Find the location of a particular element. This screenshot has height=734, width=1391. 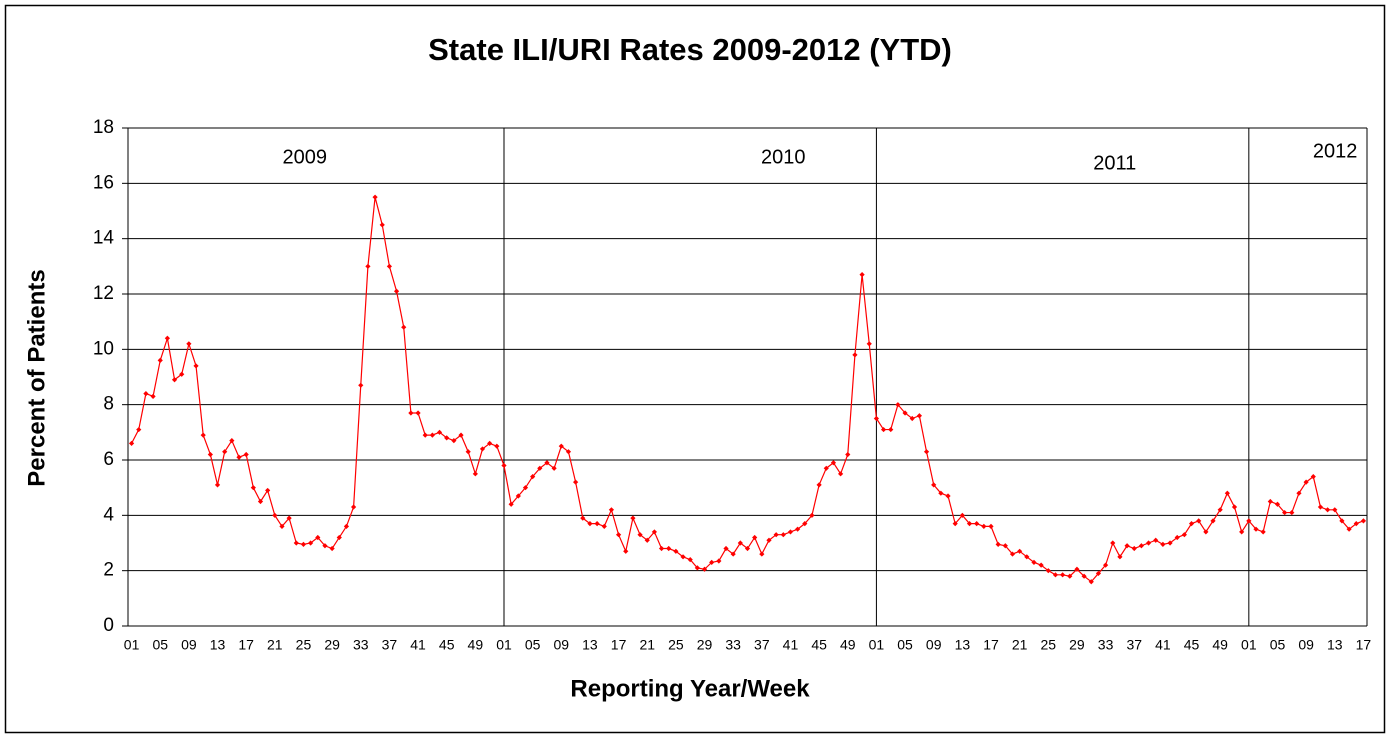

y-tick-label: 2 is located at coordinates (108, 570).